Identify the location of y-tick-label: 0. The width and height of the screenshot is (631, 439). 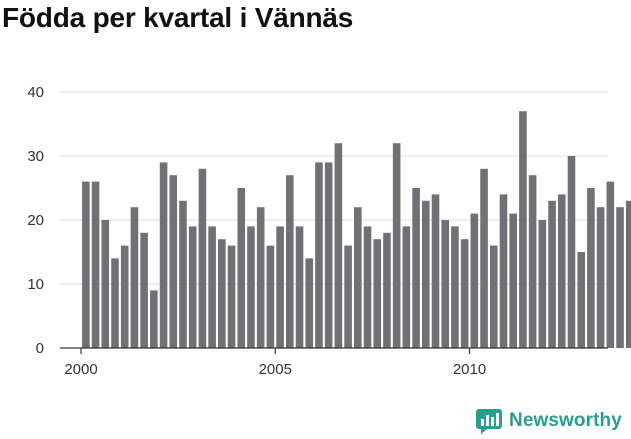
(40, 348).